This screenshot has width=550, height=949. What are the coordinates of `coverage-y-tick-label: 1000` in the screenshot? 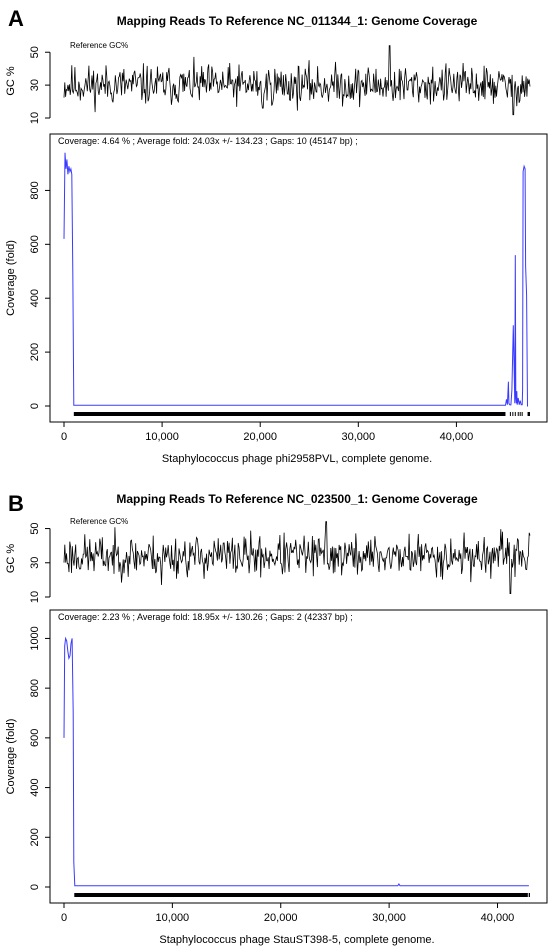 It's located at (35, 638).